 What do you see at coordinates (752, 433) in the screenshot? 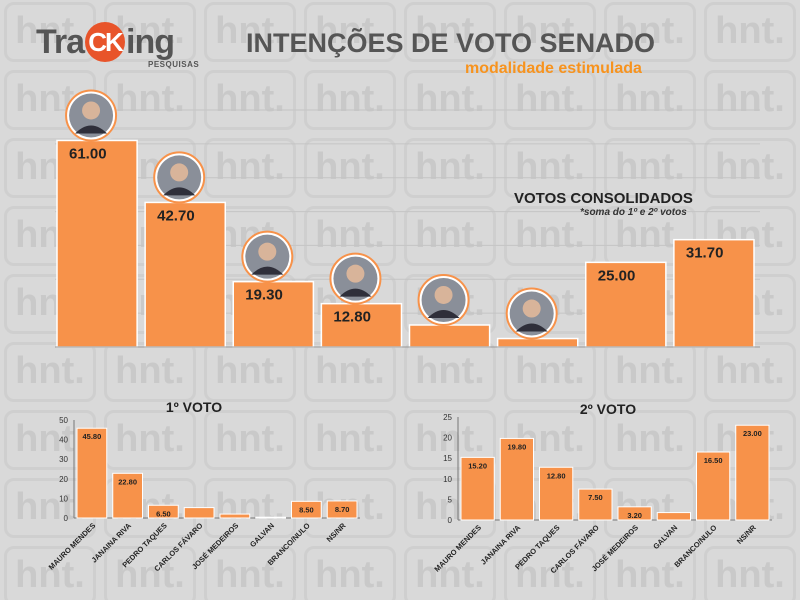
I see `data-label-7: 23.00` at bounding box center [752, 433].